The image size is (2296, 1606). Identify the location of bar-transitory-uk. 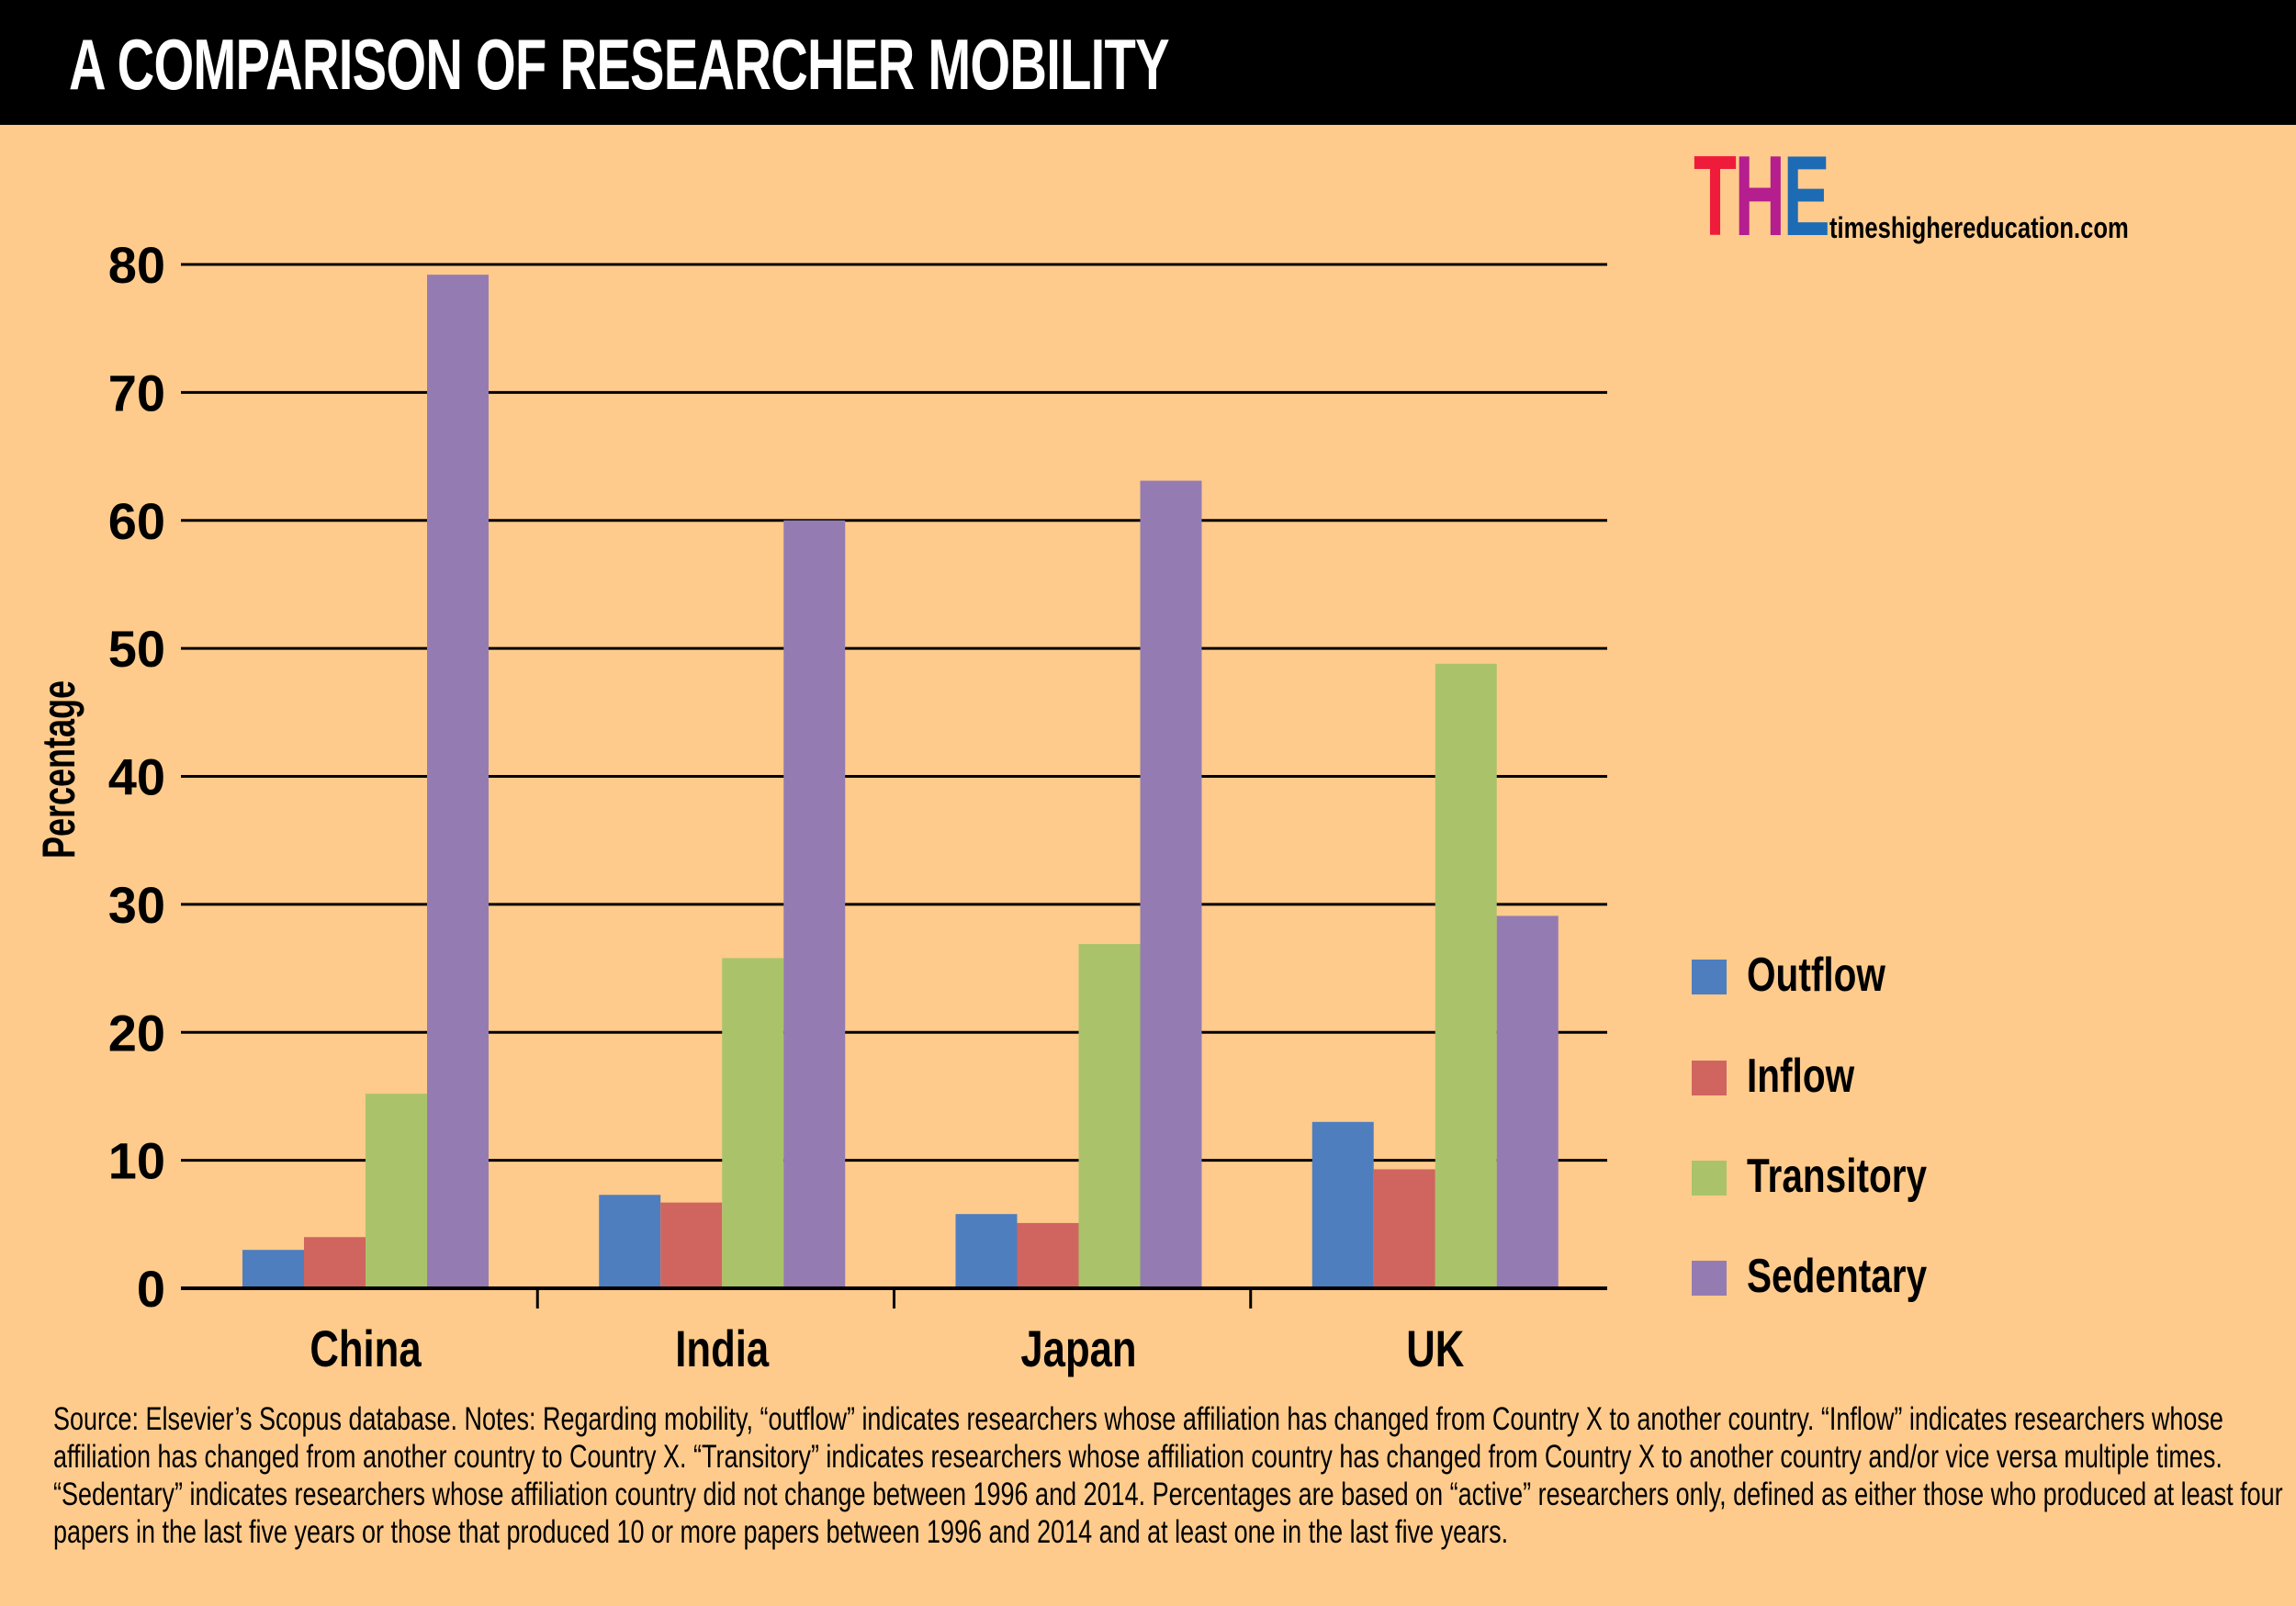
(1466, 975).